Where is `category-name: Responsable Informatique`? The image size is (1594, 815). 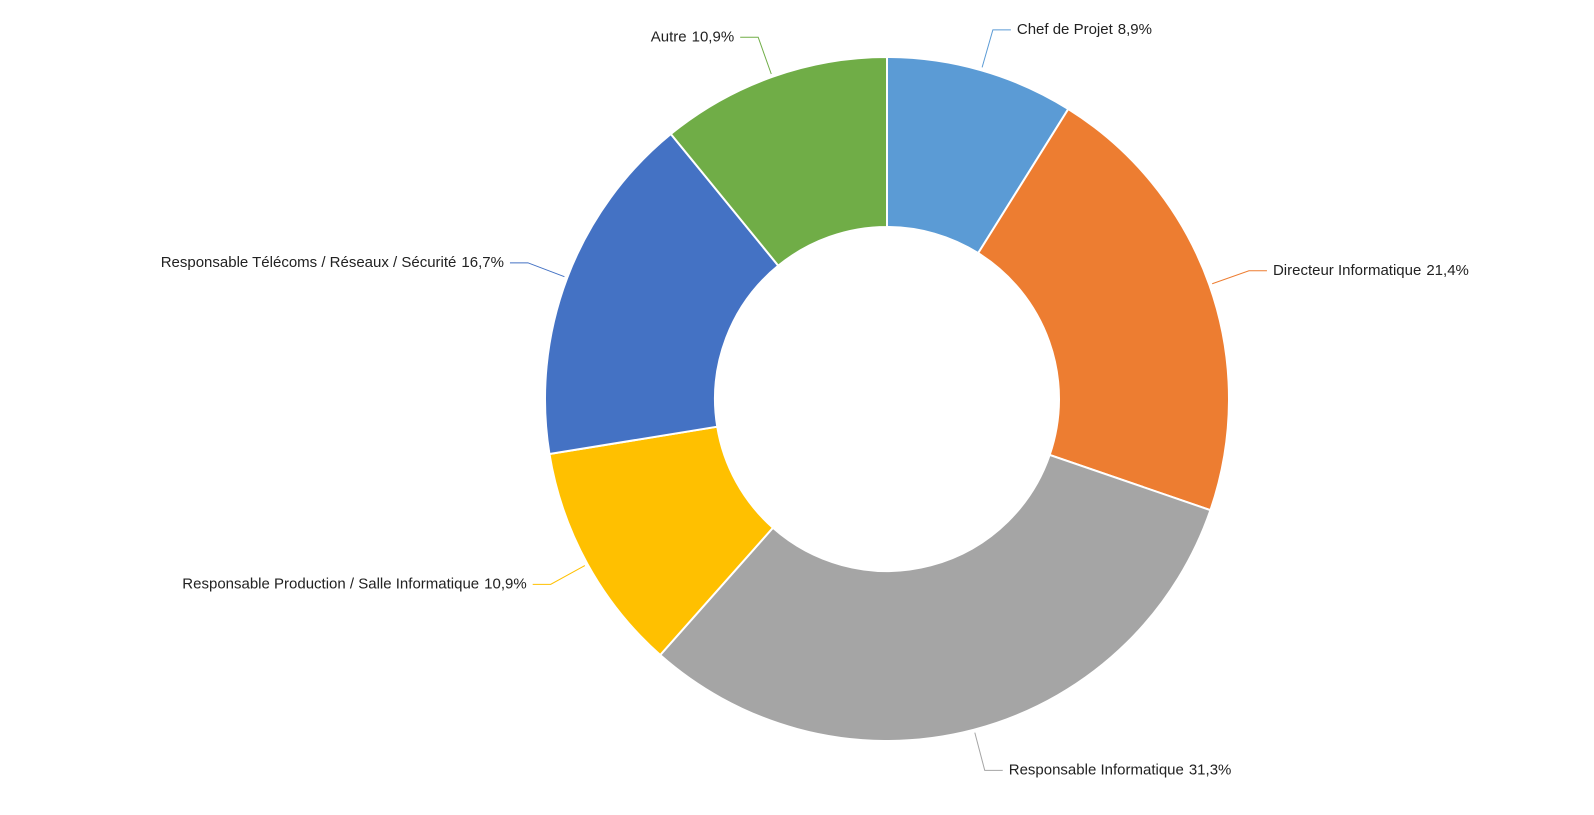
category-name: Responsable Informatique is located at coordinates (1096, 769).